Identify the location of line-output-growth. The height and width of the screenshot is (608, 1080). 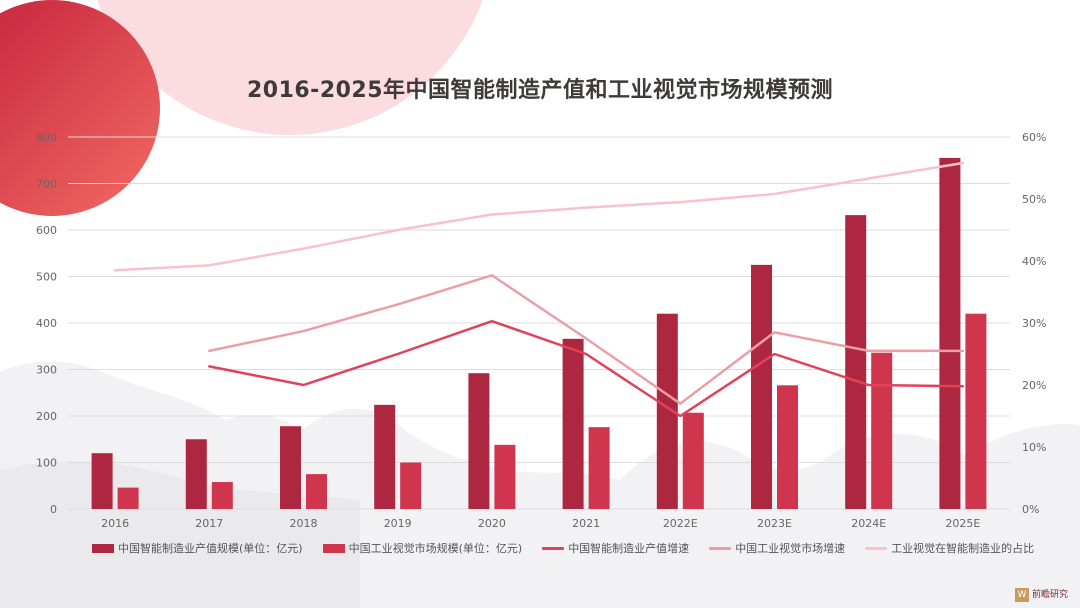
(586, 368).